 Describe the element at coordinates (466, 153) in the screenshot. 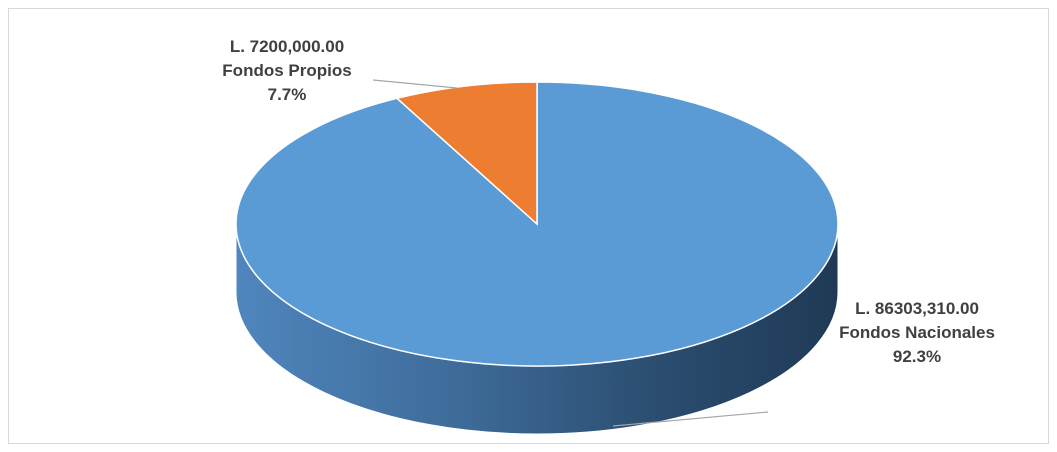

I see `pie-slice-fondos-propios` at that location.